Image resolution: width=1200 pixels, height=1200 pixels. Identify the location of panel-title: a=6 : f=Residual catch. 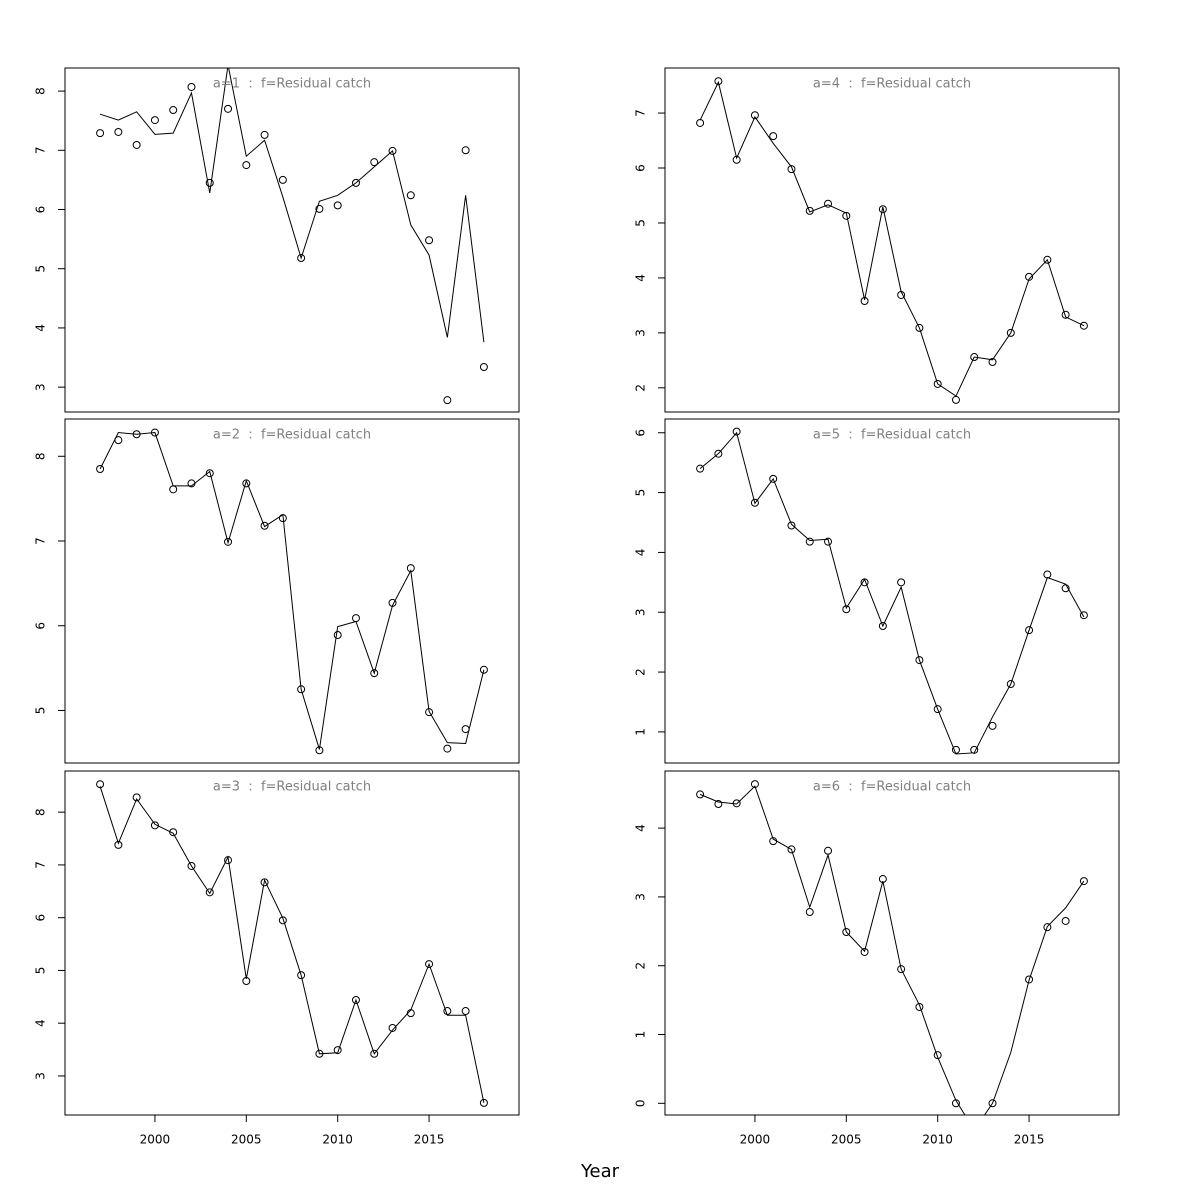
(892, 787).